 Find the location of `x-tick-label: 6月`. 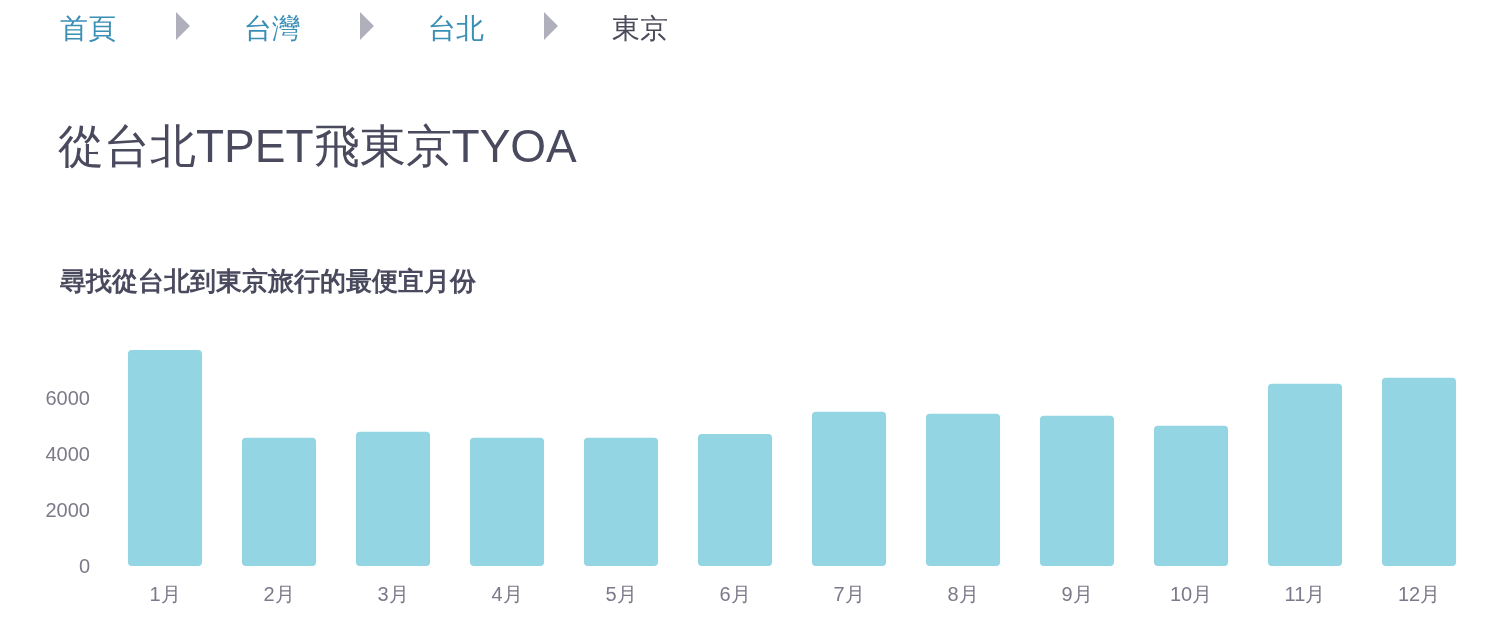

x-tick-label: 6月 is located at coordinates (735, 594).